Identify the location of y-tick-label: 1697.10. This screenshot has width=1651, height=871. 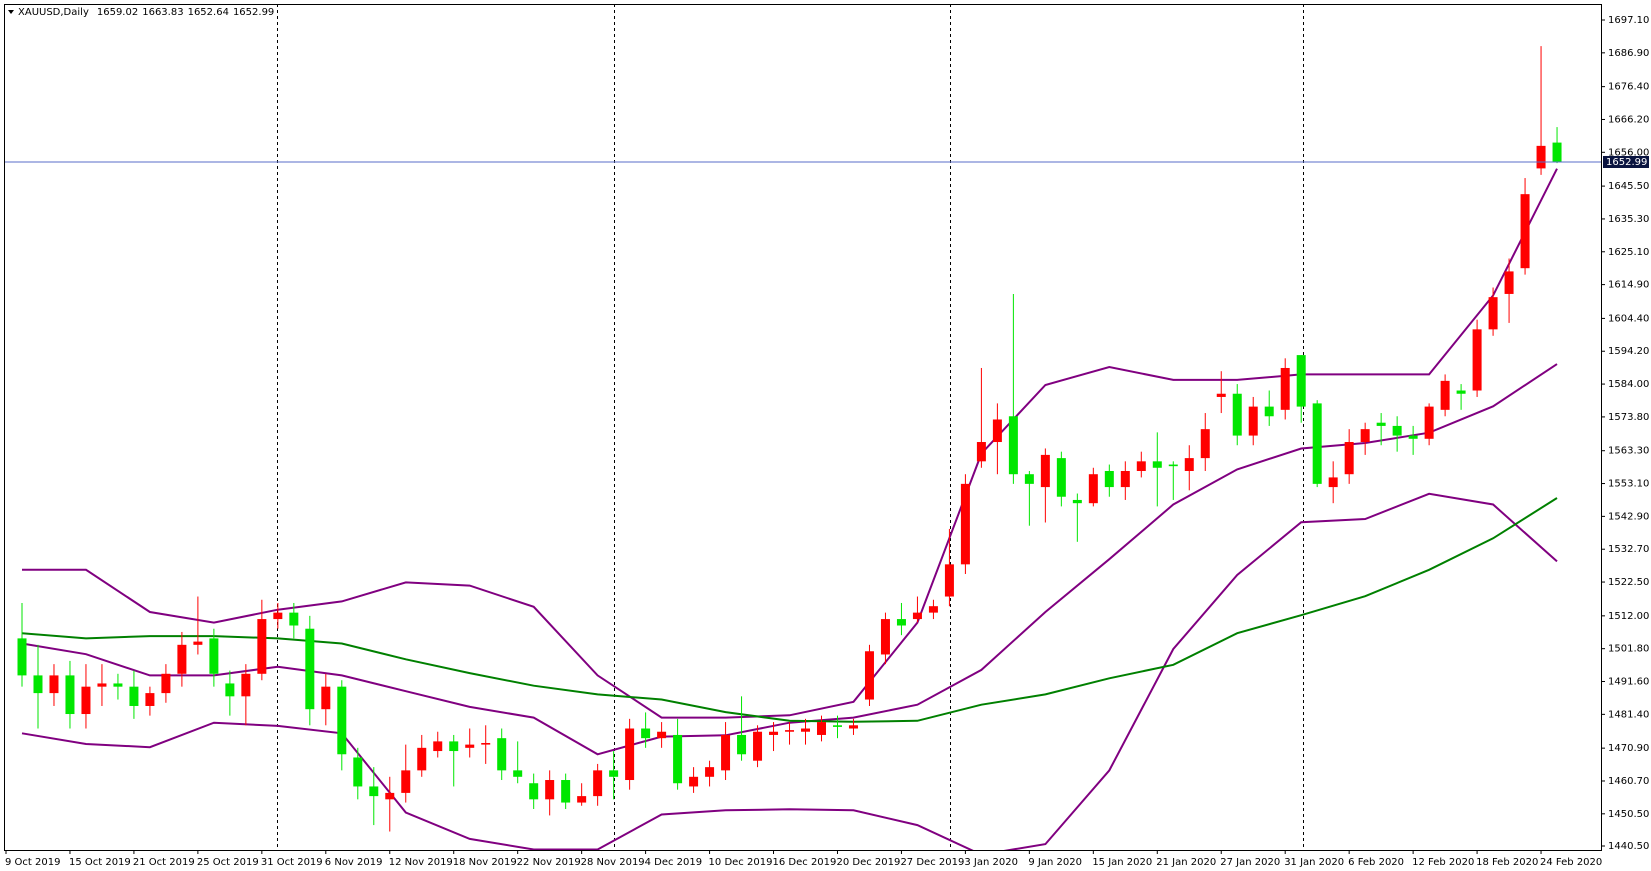
(1628, 20).